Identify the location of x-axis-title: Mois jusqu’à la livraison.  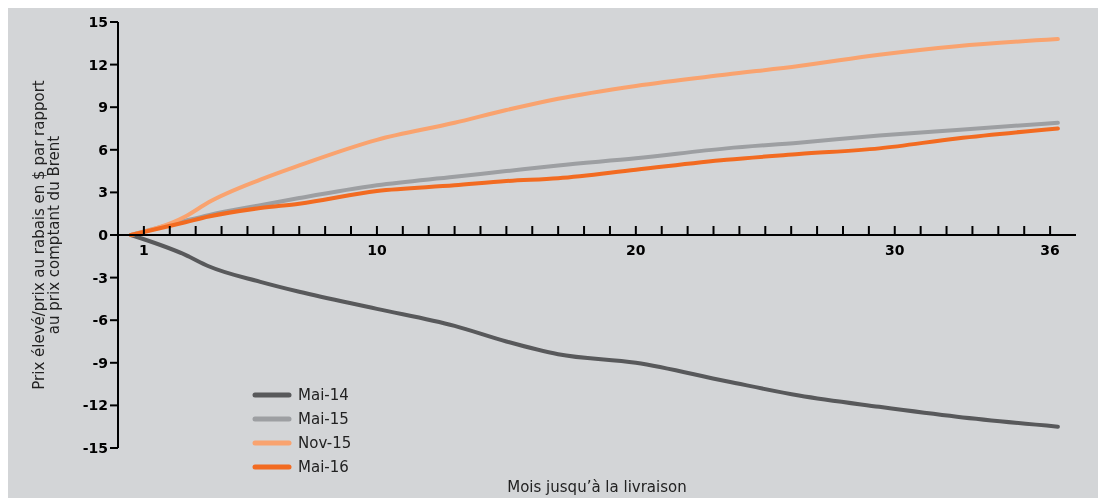
(597, 487).